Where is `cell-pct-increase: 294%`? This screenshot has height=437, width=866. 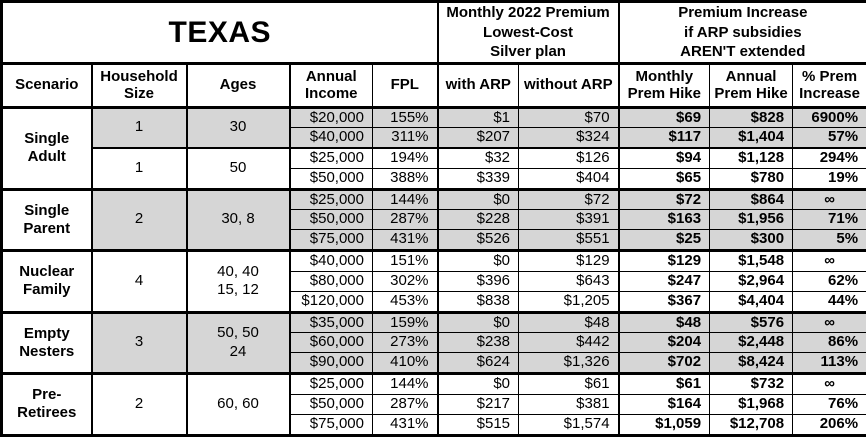
cell-pct-increase: 294% is located at coordinates (829, 157).